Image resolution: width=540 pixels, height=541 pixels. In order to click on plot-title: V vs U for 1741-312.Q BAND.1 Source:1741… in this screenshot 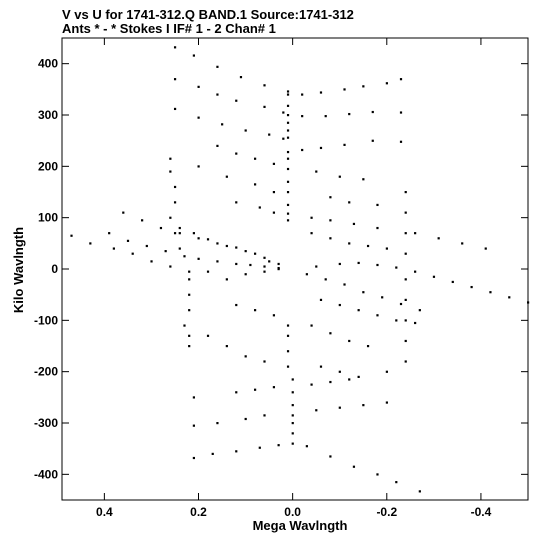, I will do `click(208, 14)`.